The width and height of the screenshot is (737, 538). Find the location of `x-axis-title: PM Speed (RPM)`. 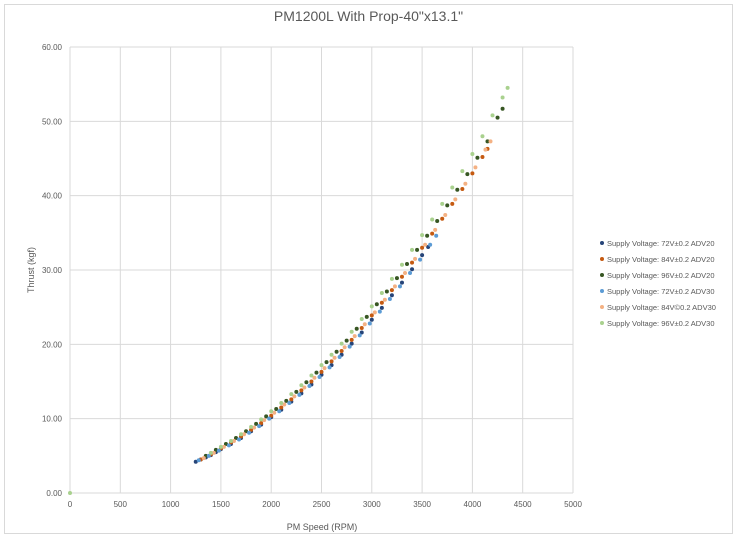

x-axis-title: PM Speed (RPM) is located at coordinates (322, 527).